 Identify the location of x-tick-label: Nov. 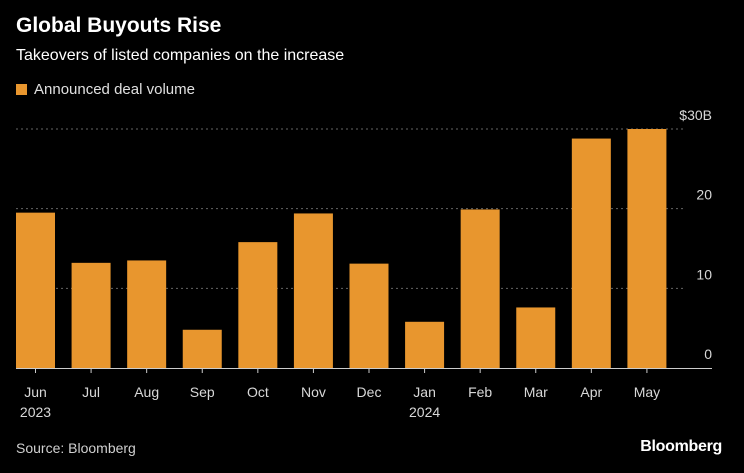
(313, 392).